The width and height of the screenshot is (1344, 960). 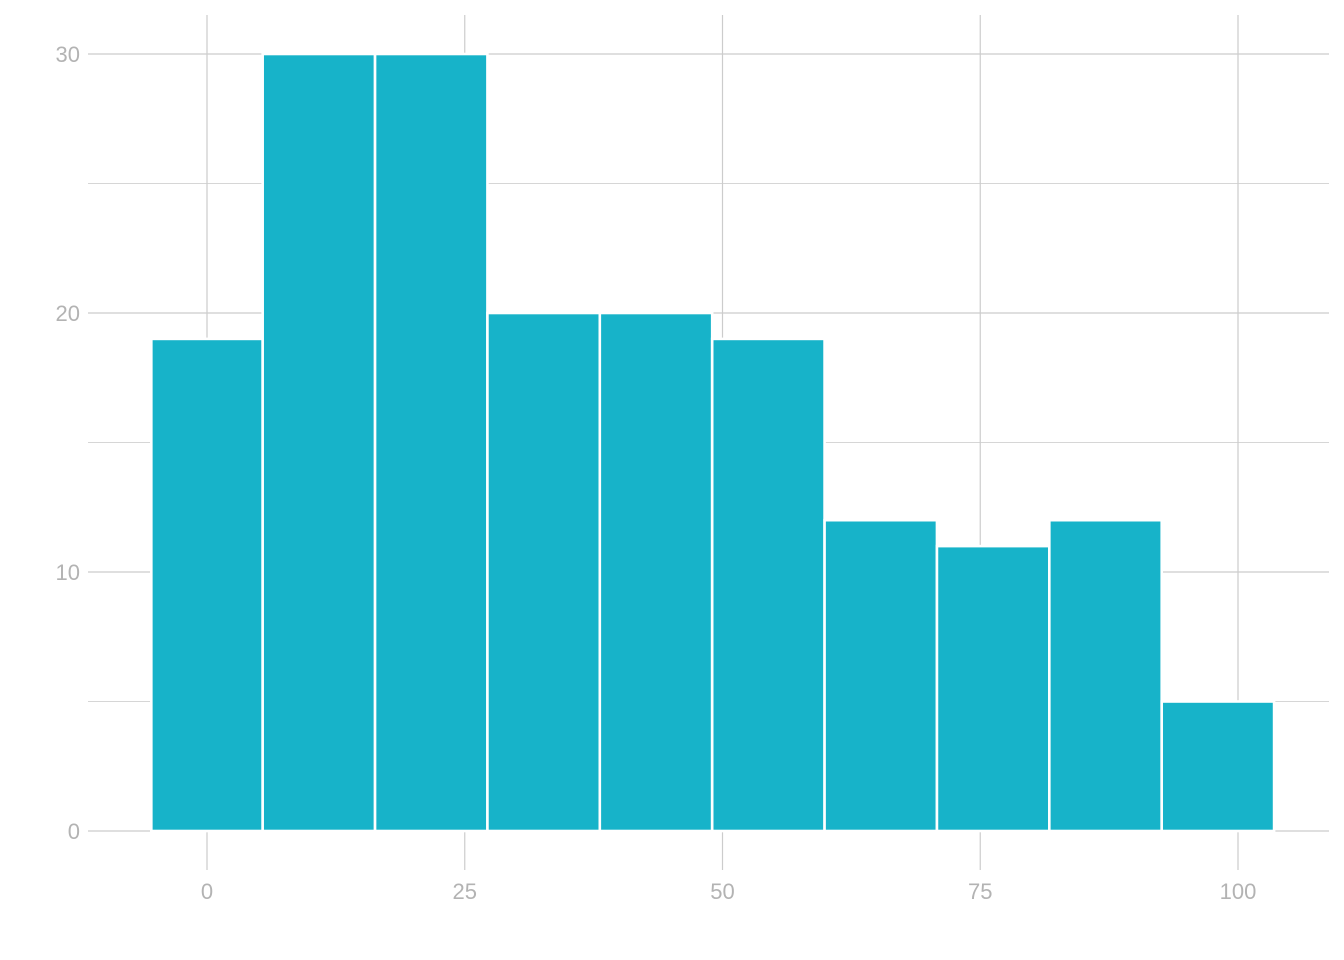 I want to click on x-axis-tick-labels: 0 25 50 75 100, so click(x=728, y=891).